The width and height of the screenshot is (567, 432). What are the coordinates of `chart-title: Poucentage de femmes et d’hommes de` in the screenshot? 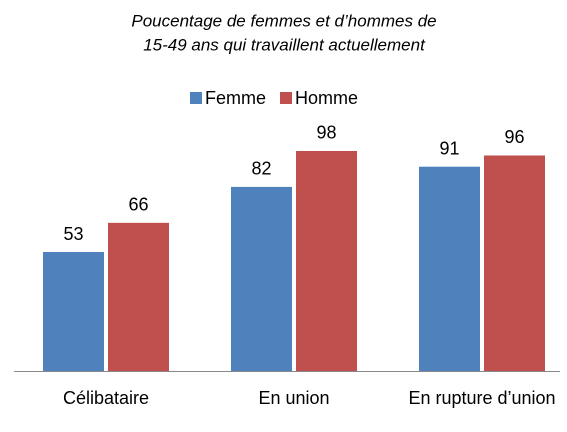 It's located at (283, 20).